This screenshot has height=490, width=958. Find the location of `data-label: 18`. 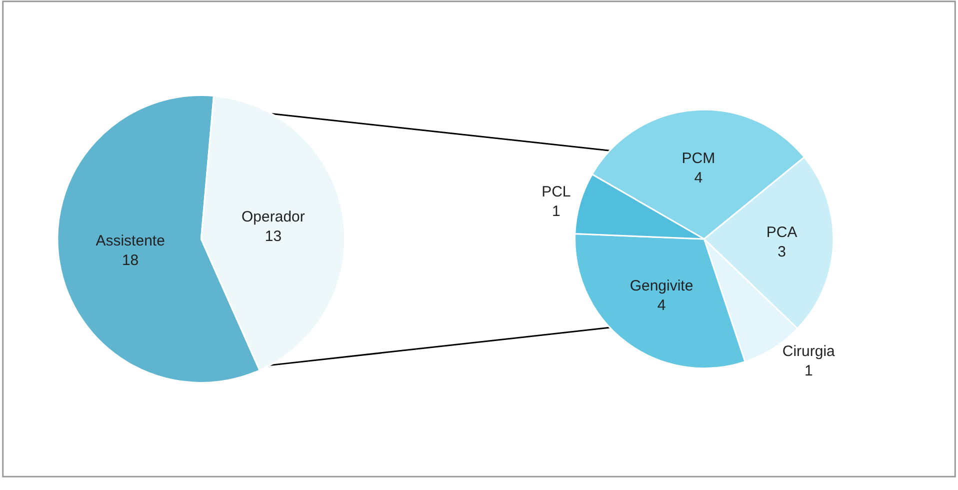

data-label: 18 is located at coordinates (130, 261).